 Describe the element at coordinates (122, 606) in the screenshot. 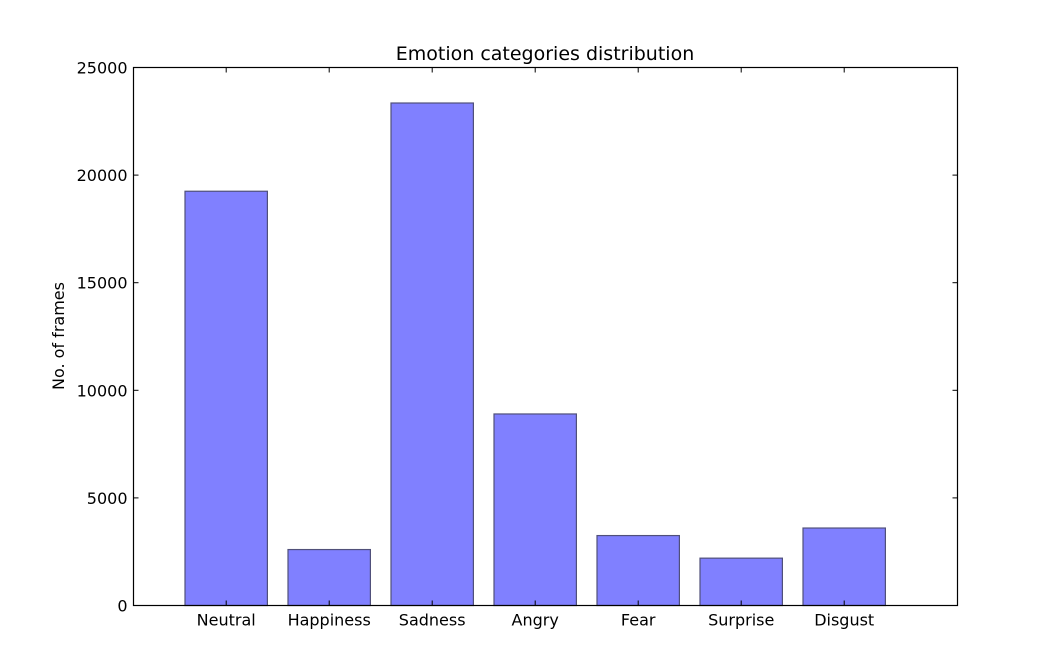

I see `y-tick-label: 0` at that location.